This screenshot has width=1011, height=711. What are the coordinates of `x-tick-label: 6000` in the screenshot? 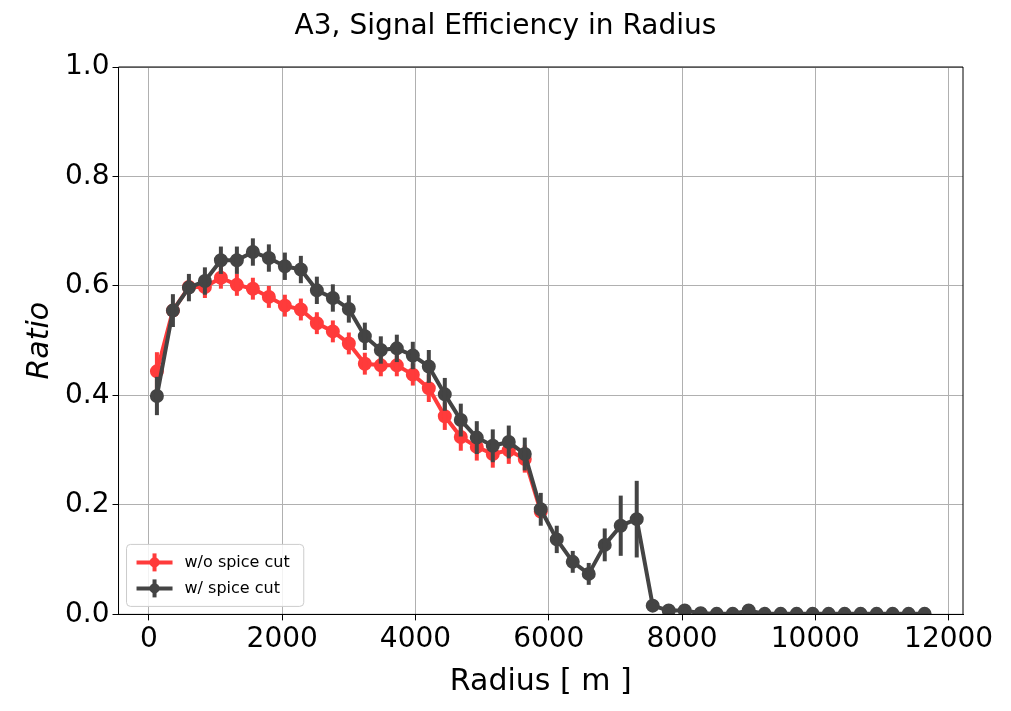 It's located at (549, 638).